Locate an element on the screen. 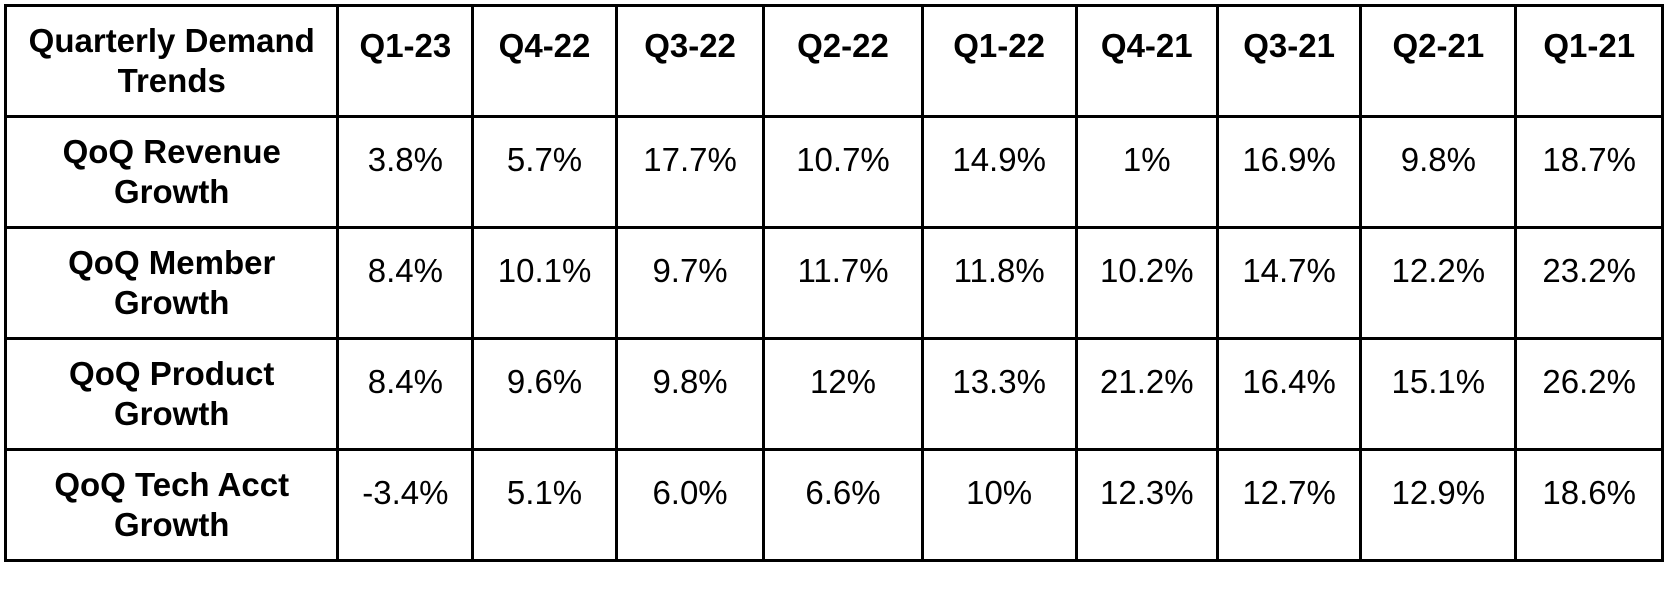  table-cell: 11.7% is located at coordinates (843, 283).